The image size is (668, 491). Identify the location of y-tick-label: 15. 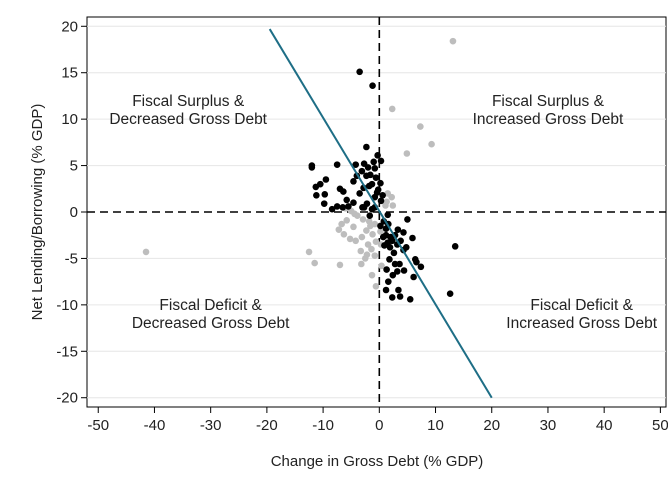
(69, 73).